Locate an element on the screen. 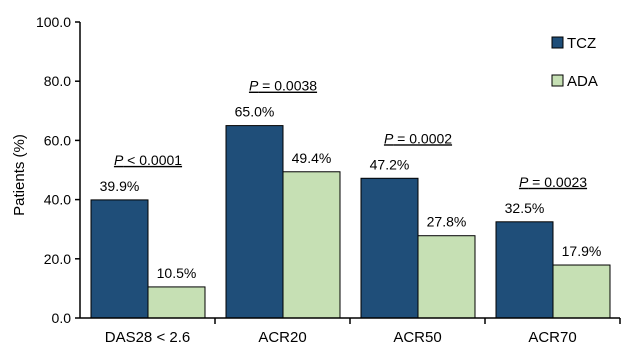 This screenshot has height=348, width=621. legend-label-ada: ADA is located at coordinates (582, 81).